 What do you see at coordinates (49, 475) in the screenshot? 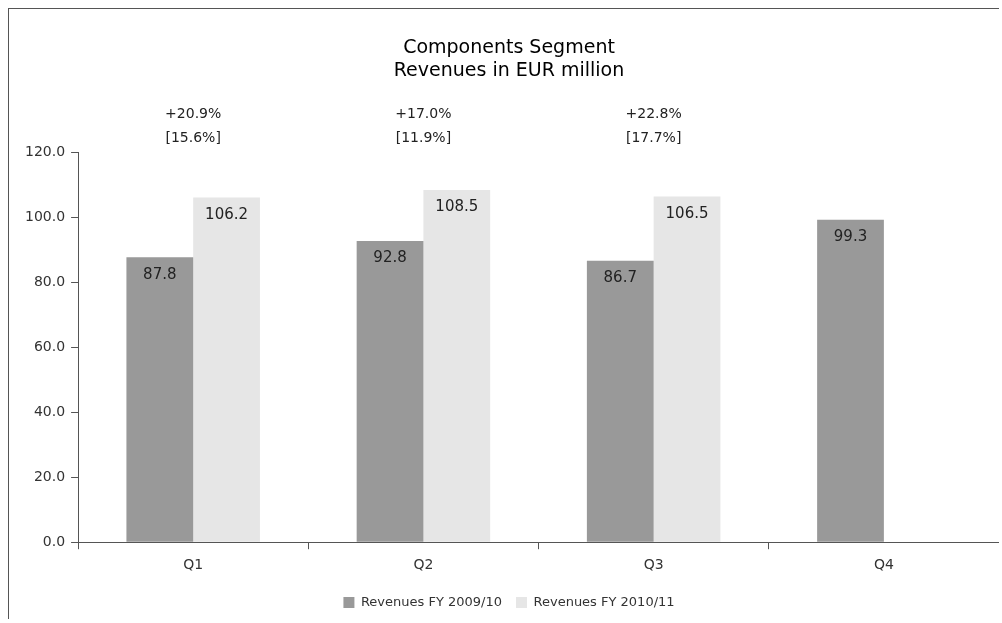
I see `y-tick-label: 20.0` at bounding box center [49, 475].